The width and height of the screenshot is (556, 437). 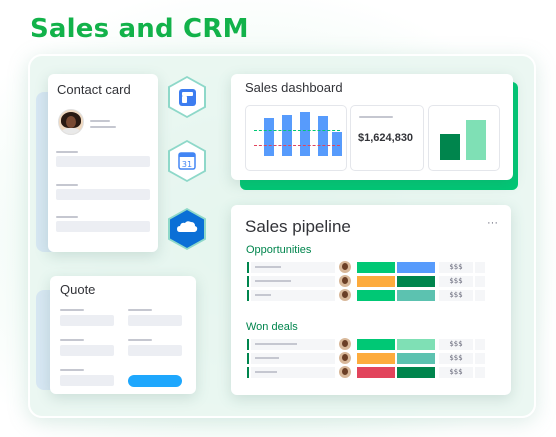 I want to click on section-label-opportunities: Opportunities, so click(x=279, y=250).